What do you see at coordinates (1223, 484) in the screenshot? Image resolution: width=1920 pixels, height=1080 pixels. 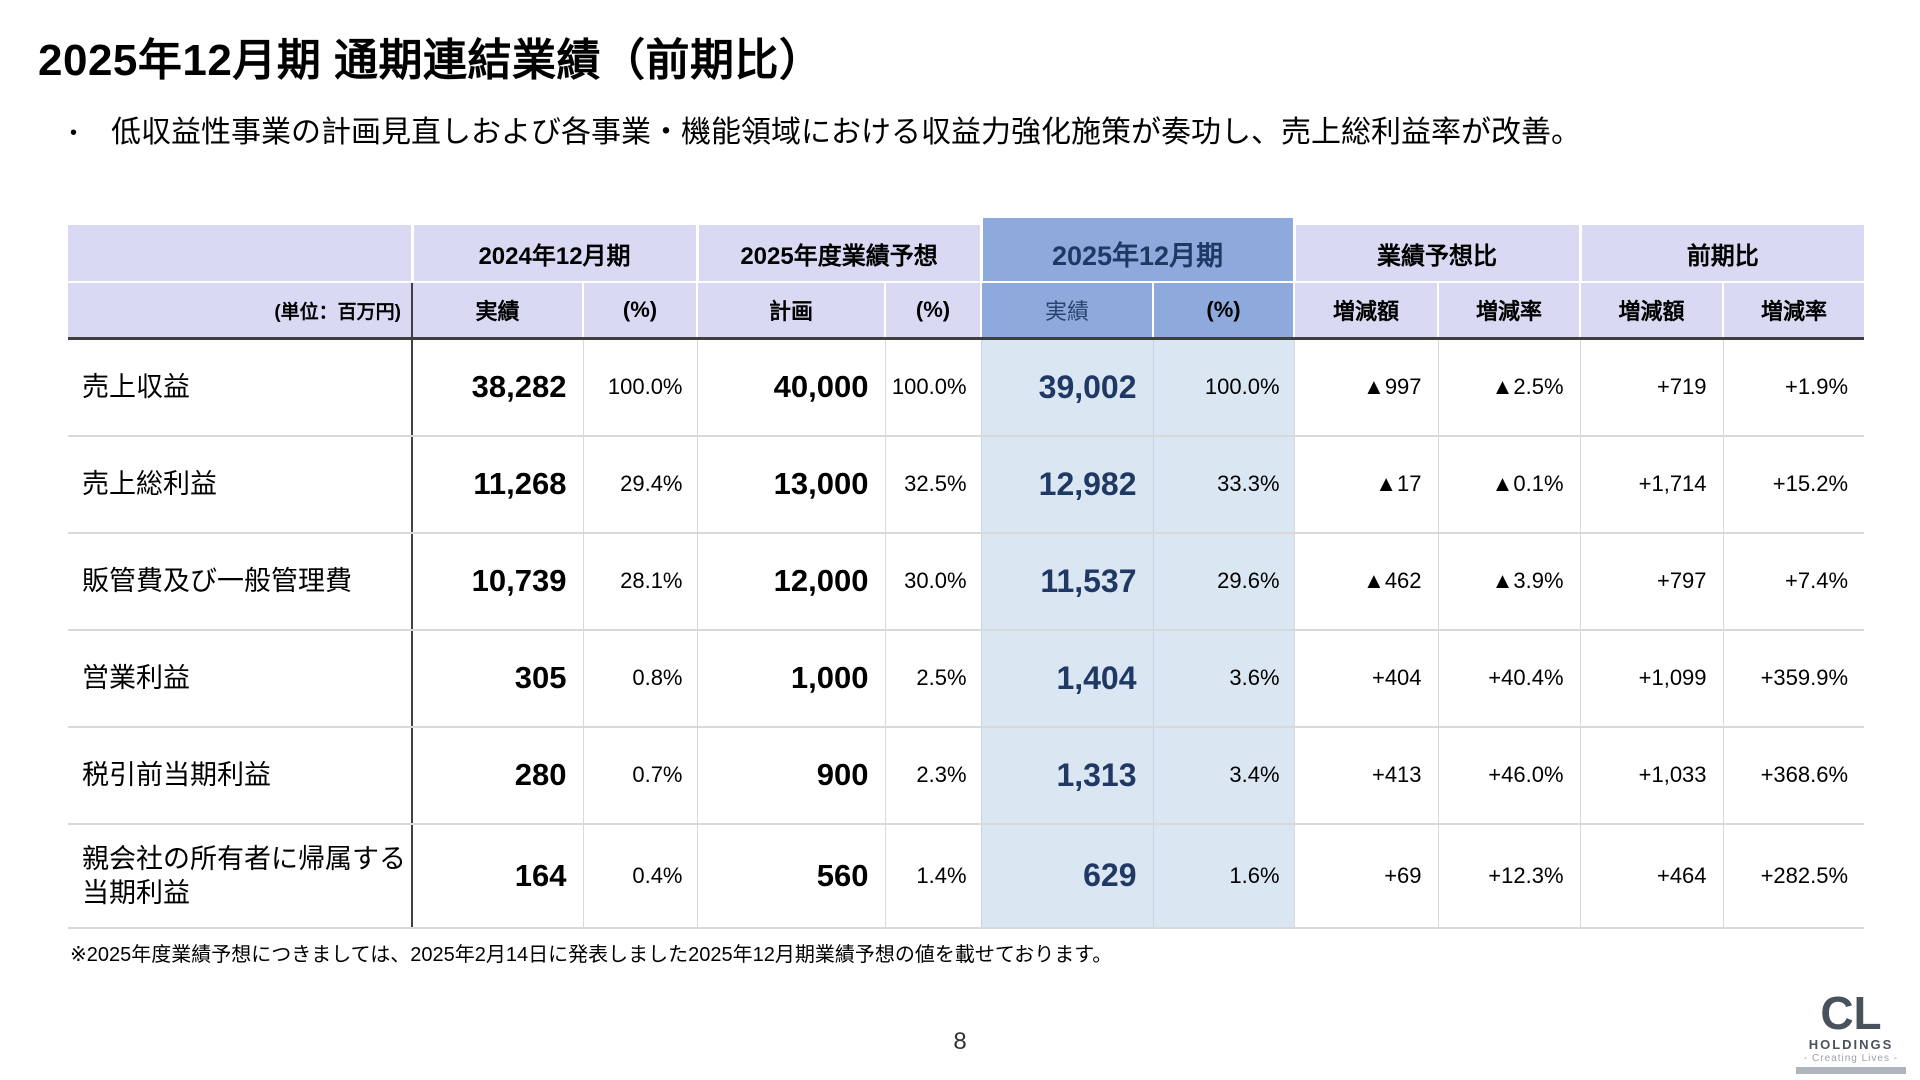 I see `cell-value-highlight: 33.3%` at bounding box center [1223, 484].